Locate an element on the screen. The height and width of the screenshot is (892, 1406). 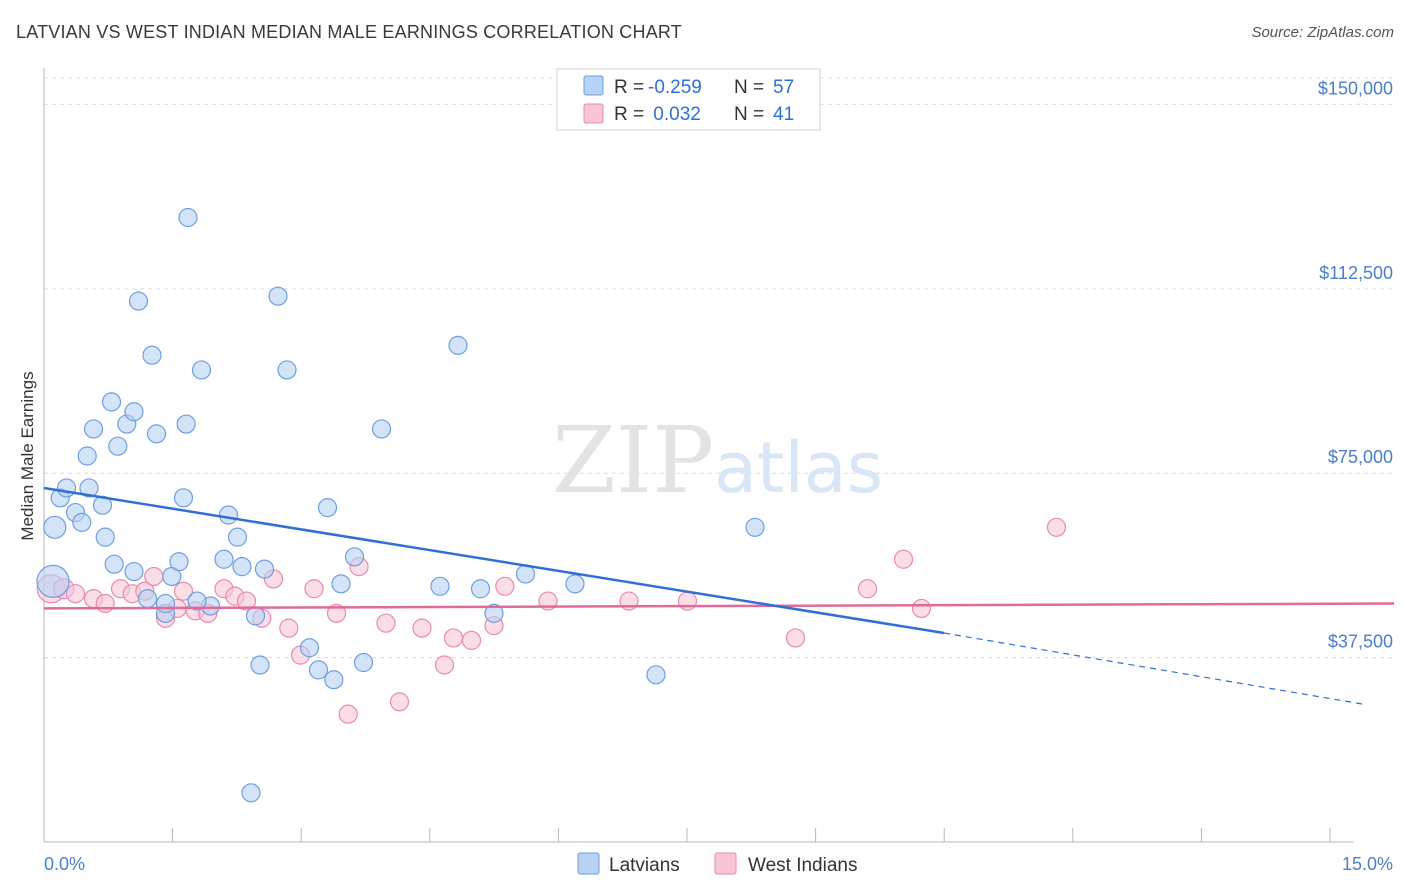
latvians-trend-line is located at coordinates (494, 560).